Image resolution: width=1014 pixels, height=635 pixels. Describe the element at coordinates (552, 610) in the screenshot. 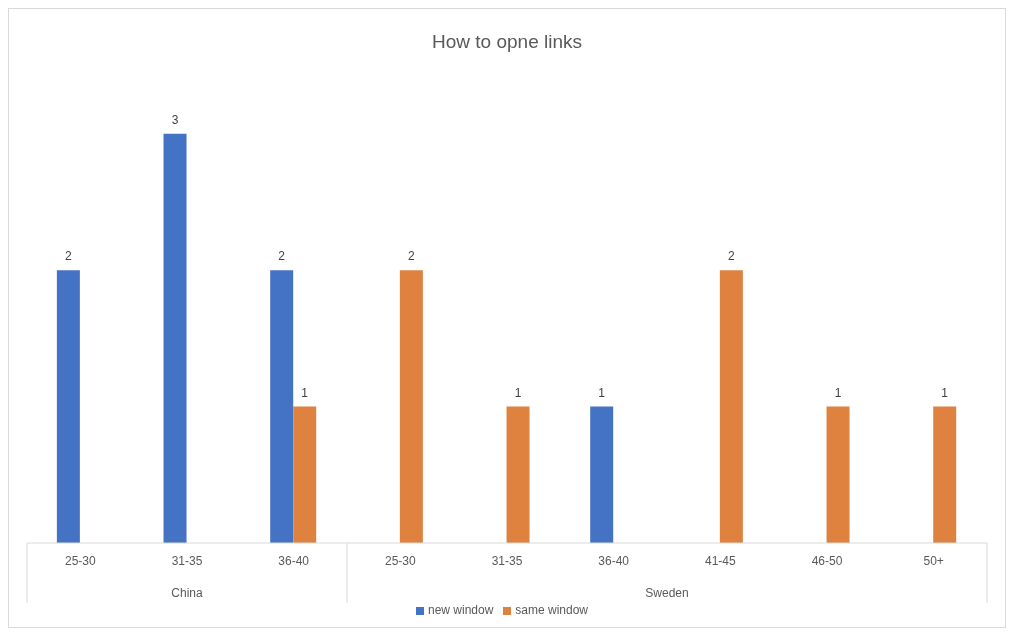

I see `legend-label: same window` at that location.